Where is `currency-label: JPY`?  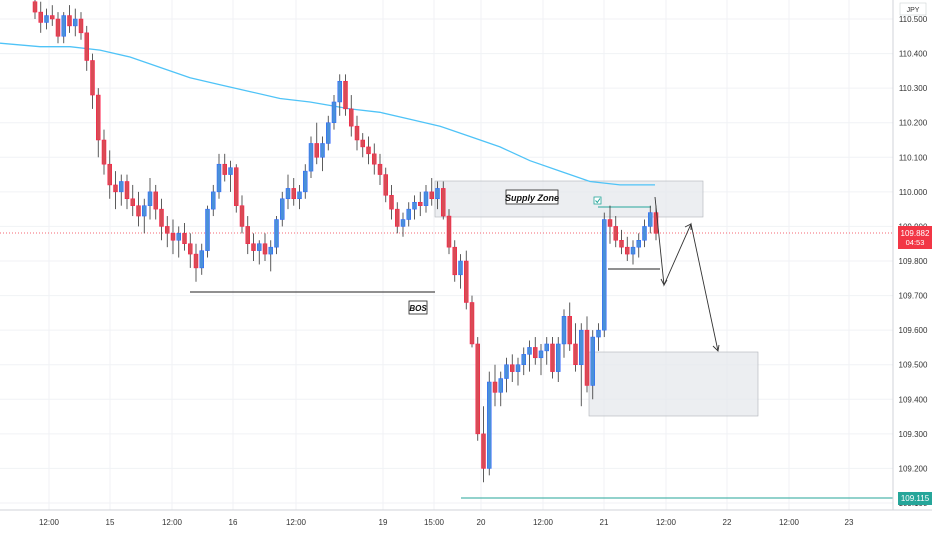 currency-label: JPY is located at coordinates (913, 10).